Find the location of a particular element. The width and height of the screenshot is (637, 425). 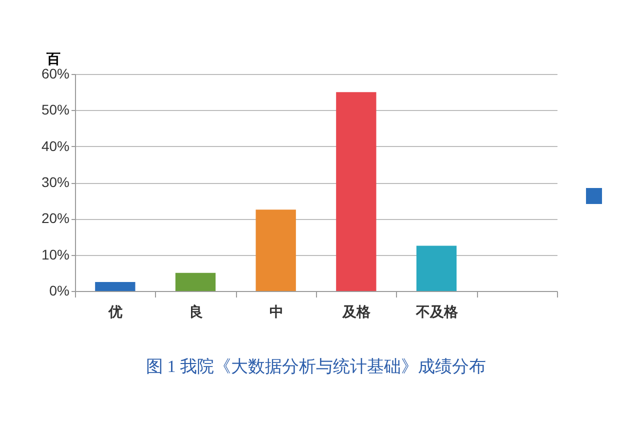

y-tick-label: 60% is located at coordinates (55, 74).